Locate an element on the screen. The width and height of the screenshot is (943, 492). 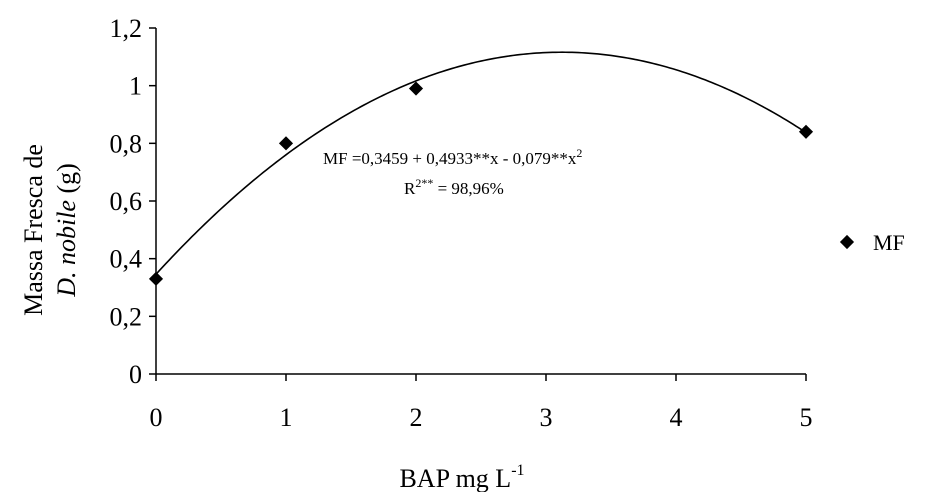
r2-label: R is located at coordinates (410, 188).